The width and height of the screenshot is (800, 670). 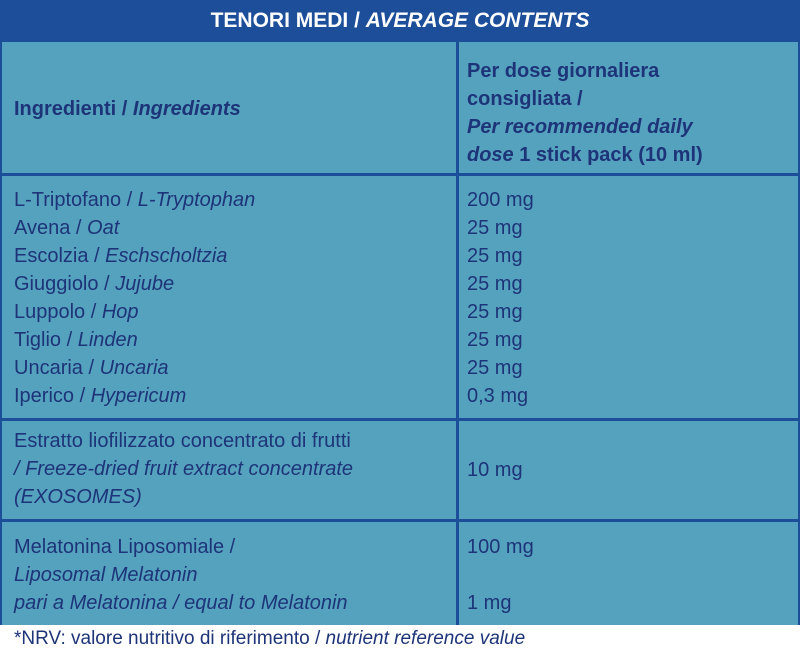 I want to click on footnote-italian: *NRV: valore nutritivo di riferimento /, so click(x=167, y=638).